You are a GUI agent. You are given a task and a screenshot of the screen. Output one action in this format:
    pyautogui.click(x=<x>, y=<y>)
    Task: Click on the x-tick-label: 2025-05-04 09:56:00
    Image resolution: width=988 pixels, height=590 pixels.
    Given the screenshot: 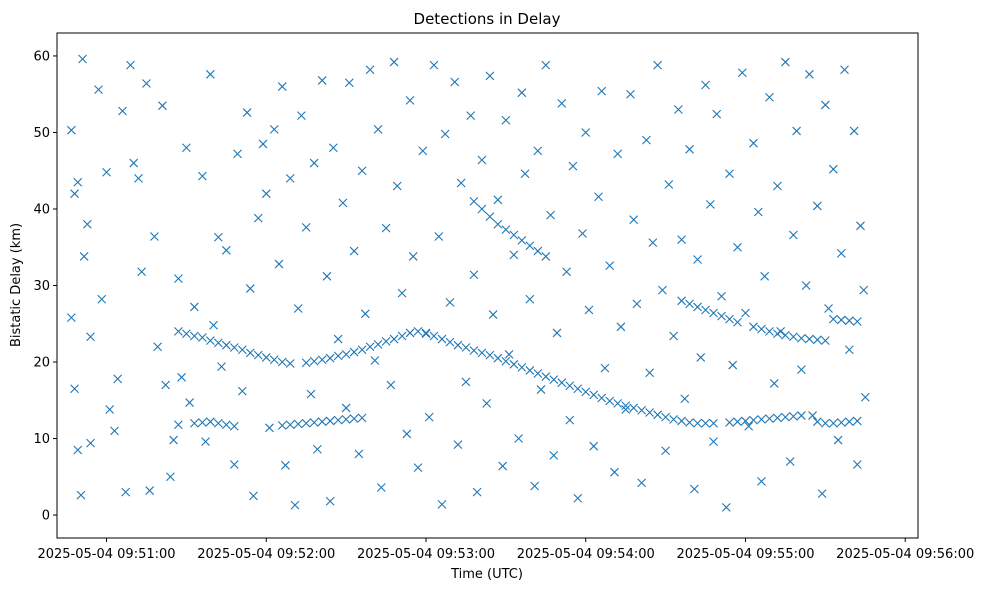 What is the action you would take?
    pyautogui.click(x=905, y=554)
    